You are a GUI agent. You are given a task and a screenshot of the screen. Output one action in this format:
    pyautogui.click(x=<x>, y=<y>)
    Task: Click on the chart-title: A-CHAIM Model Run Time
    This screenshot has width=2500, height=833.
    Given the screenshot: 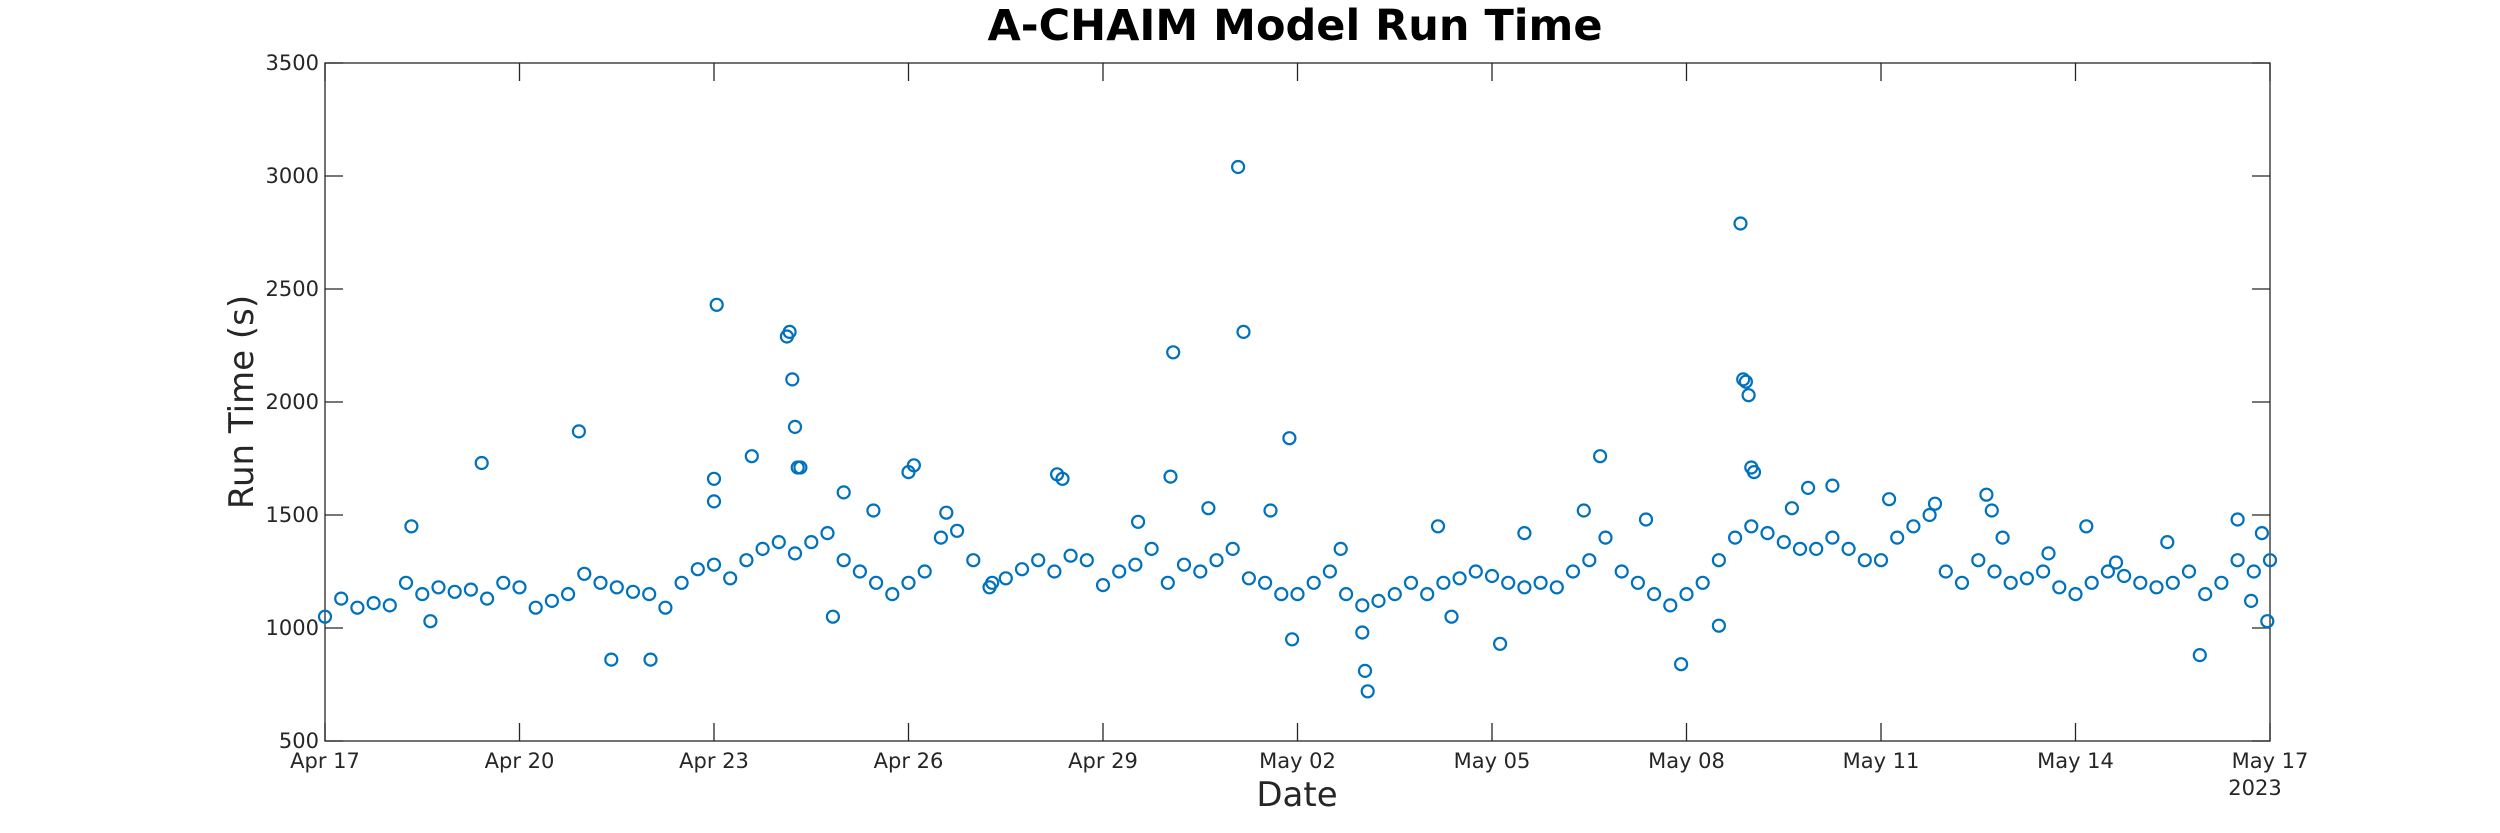 What is the action you would take?
    pyautogui.click(x=1294, y=26)
    